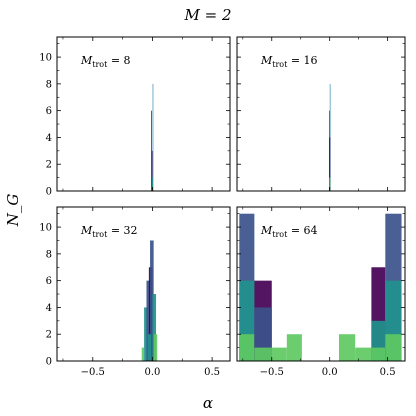  I want to click on svg-text: N_G, so click(13, 211).